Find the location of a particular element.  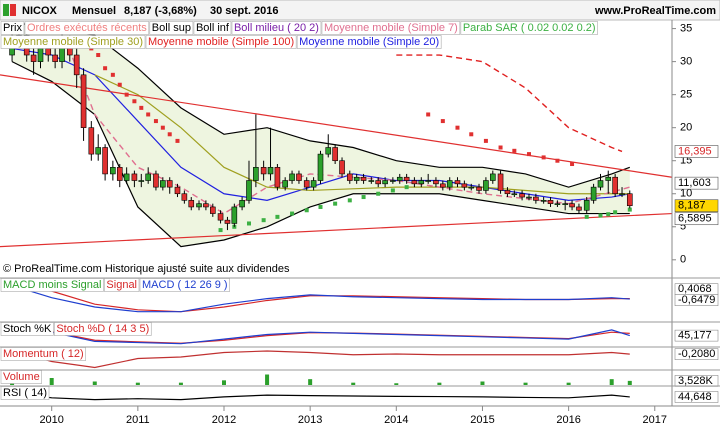

legend-label: MACD moins Signal is located at coordinates (52, 285).